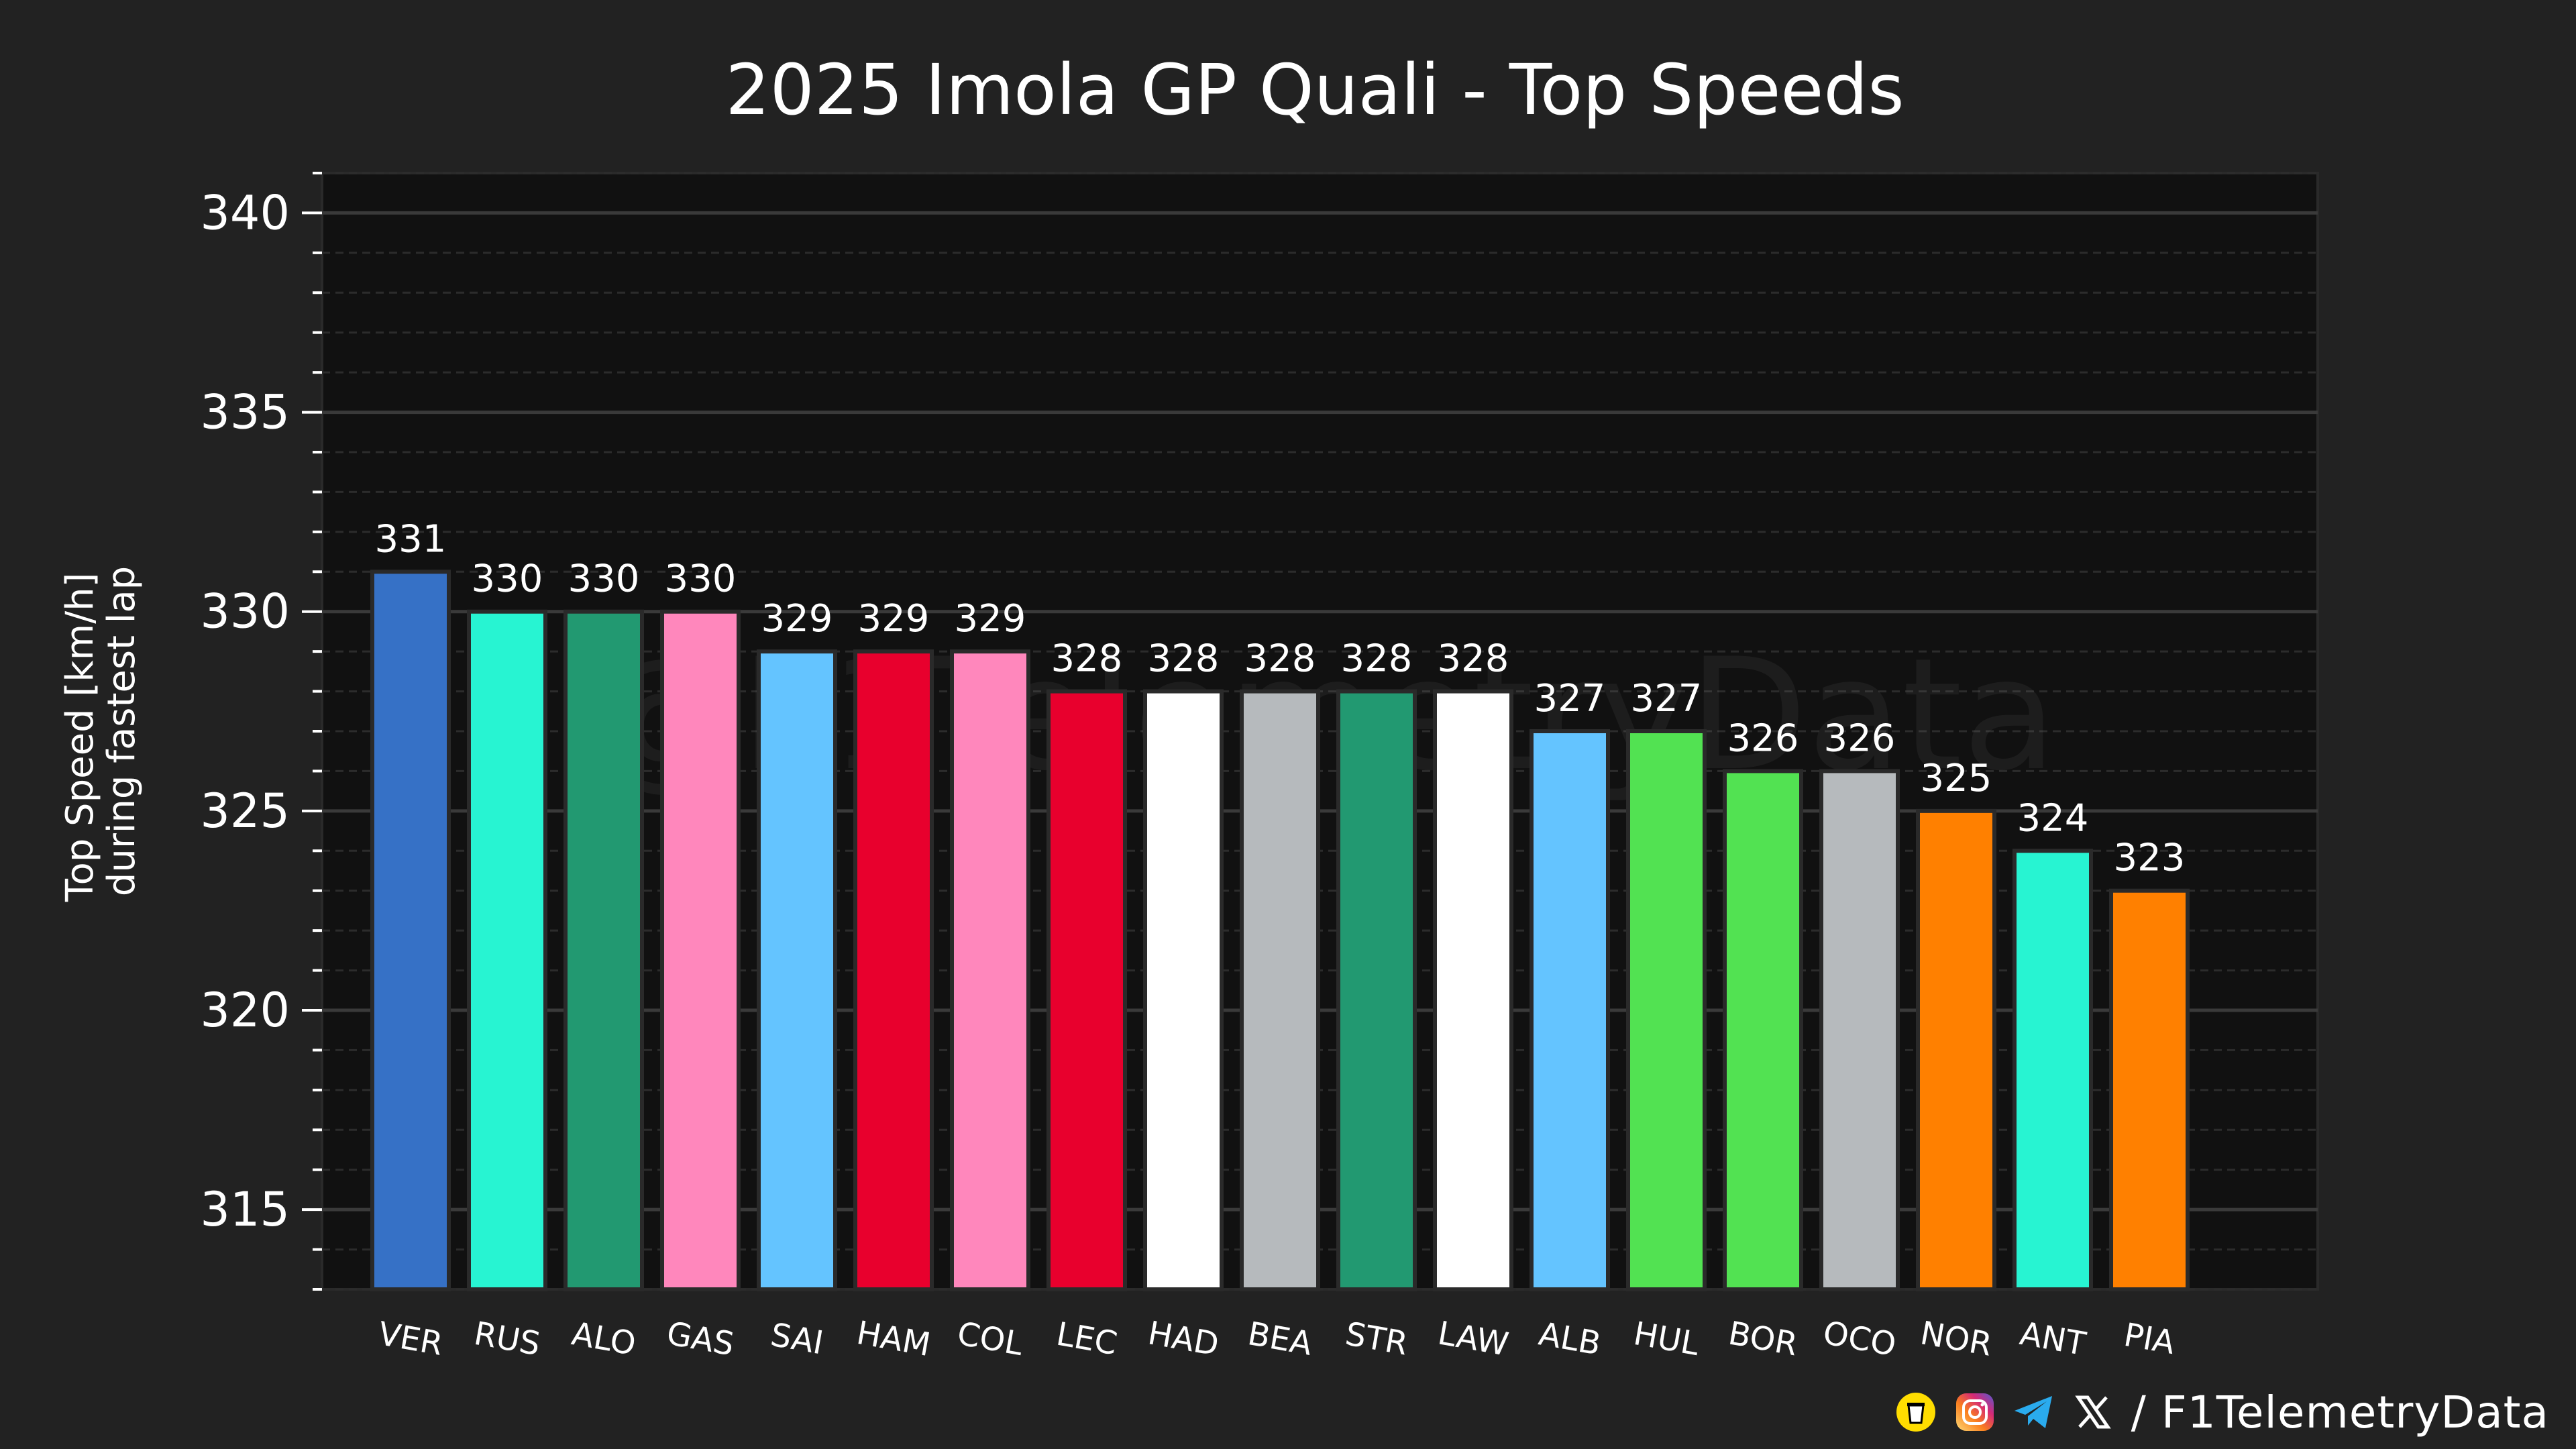  Describe the element at coordinates (1280, 1339) in the screenshot. I see `x-tick-label: BEA` at that location.